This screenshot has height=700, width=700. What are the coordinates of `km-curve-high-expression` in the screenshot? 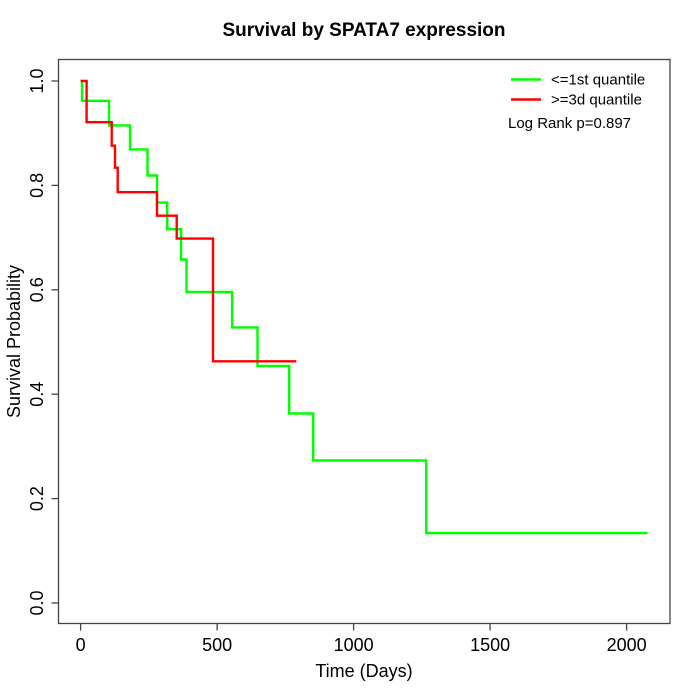 It's located at (188, 221).